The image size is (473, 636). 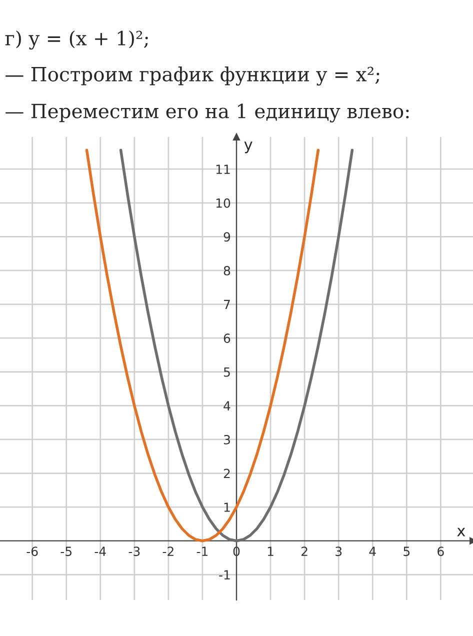 What do you see at coordinates (227, 507) in the screenshot?
I see `y-tick-label: 1` at bounding box center [227, 507].